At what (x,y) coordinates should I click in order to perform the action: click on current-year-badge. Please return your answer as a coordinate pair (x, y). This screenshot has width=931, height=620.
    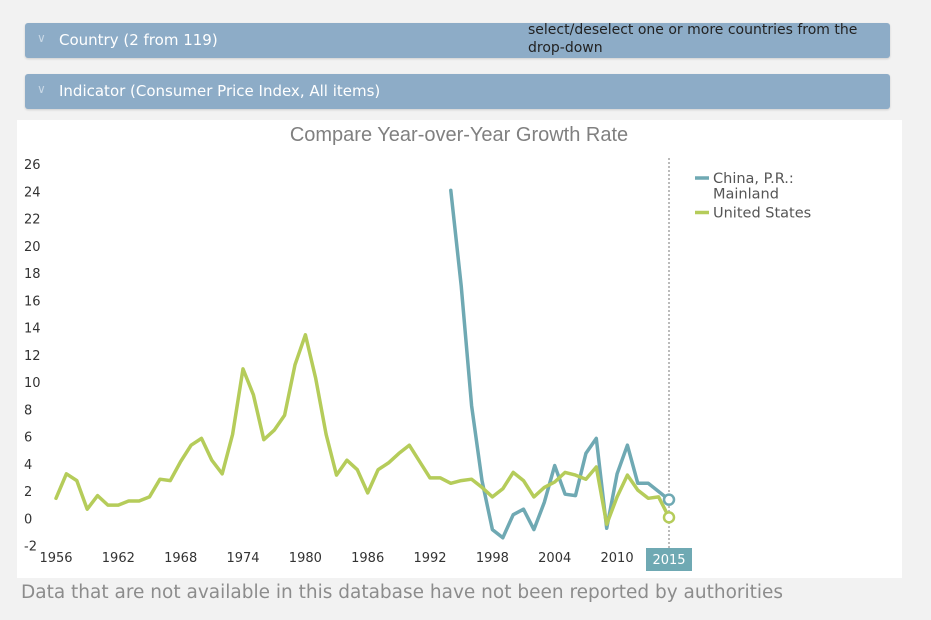
    Looking at the image, I should click on (669, 559).